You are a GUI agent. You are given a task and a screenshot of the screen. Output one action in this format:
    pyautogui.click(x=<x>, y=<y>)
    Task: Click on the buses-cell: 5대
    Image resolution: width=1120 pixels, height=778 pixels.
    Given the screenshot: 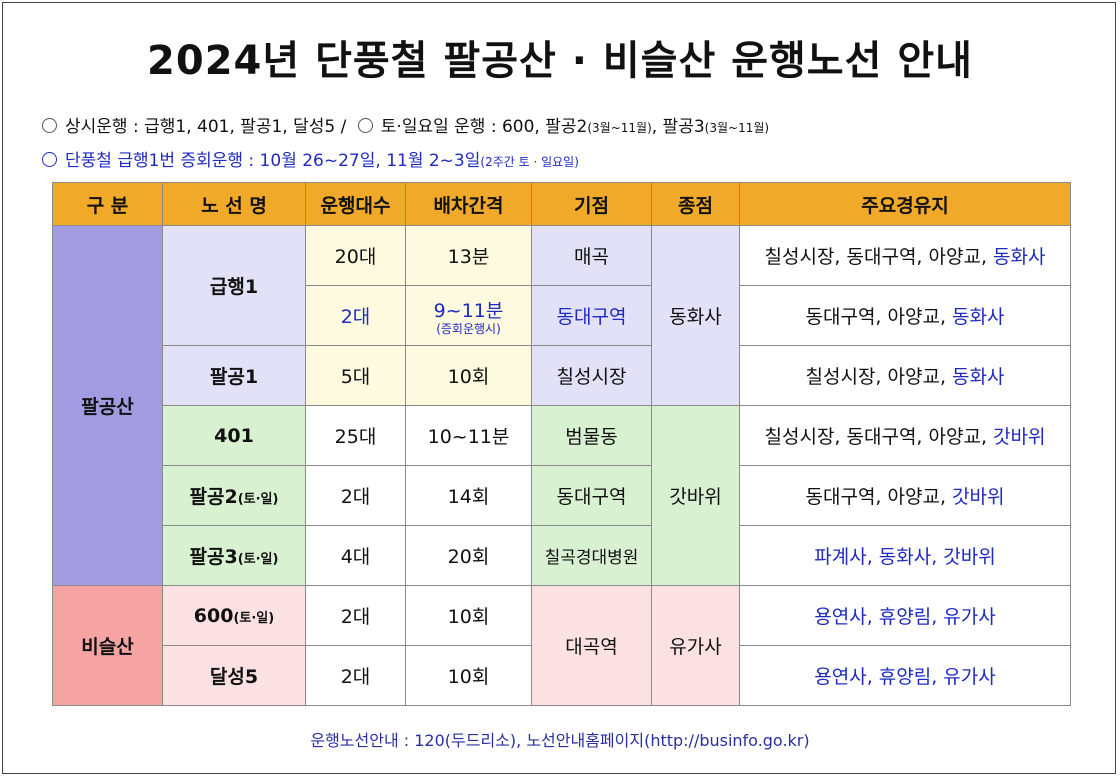 What is the action you would take?
    pyautogui.click(x=355, y=375)
    